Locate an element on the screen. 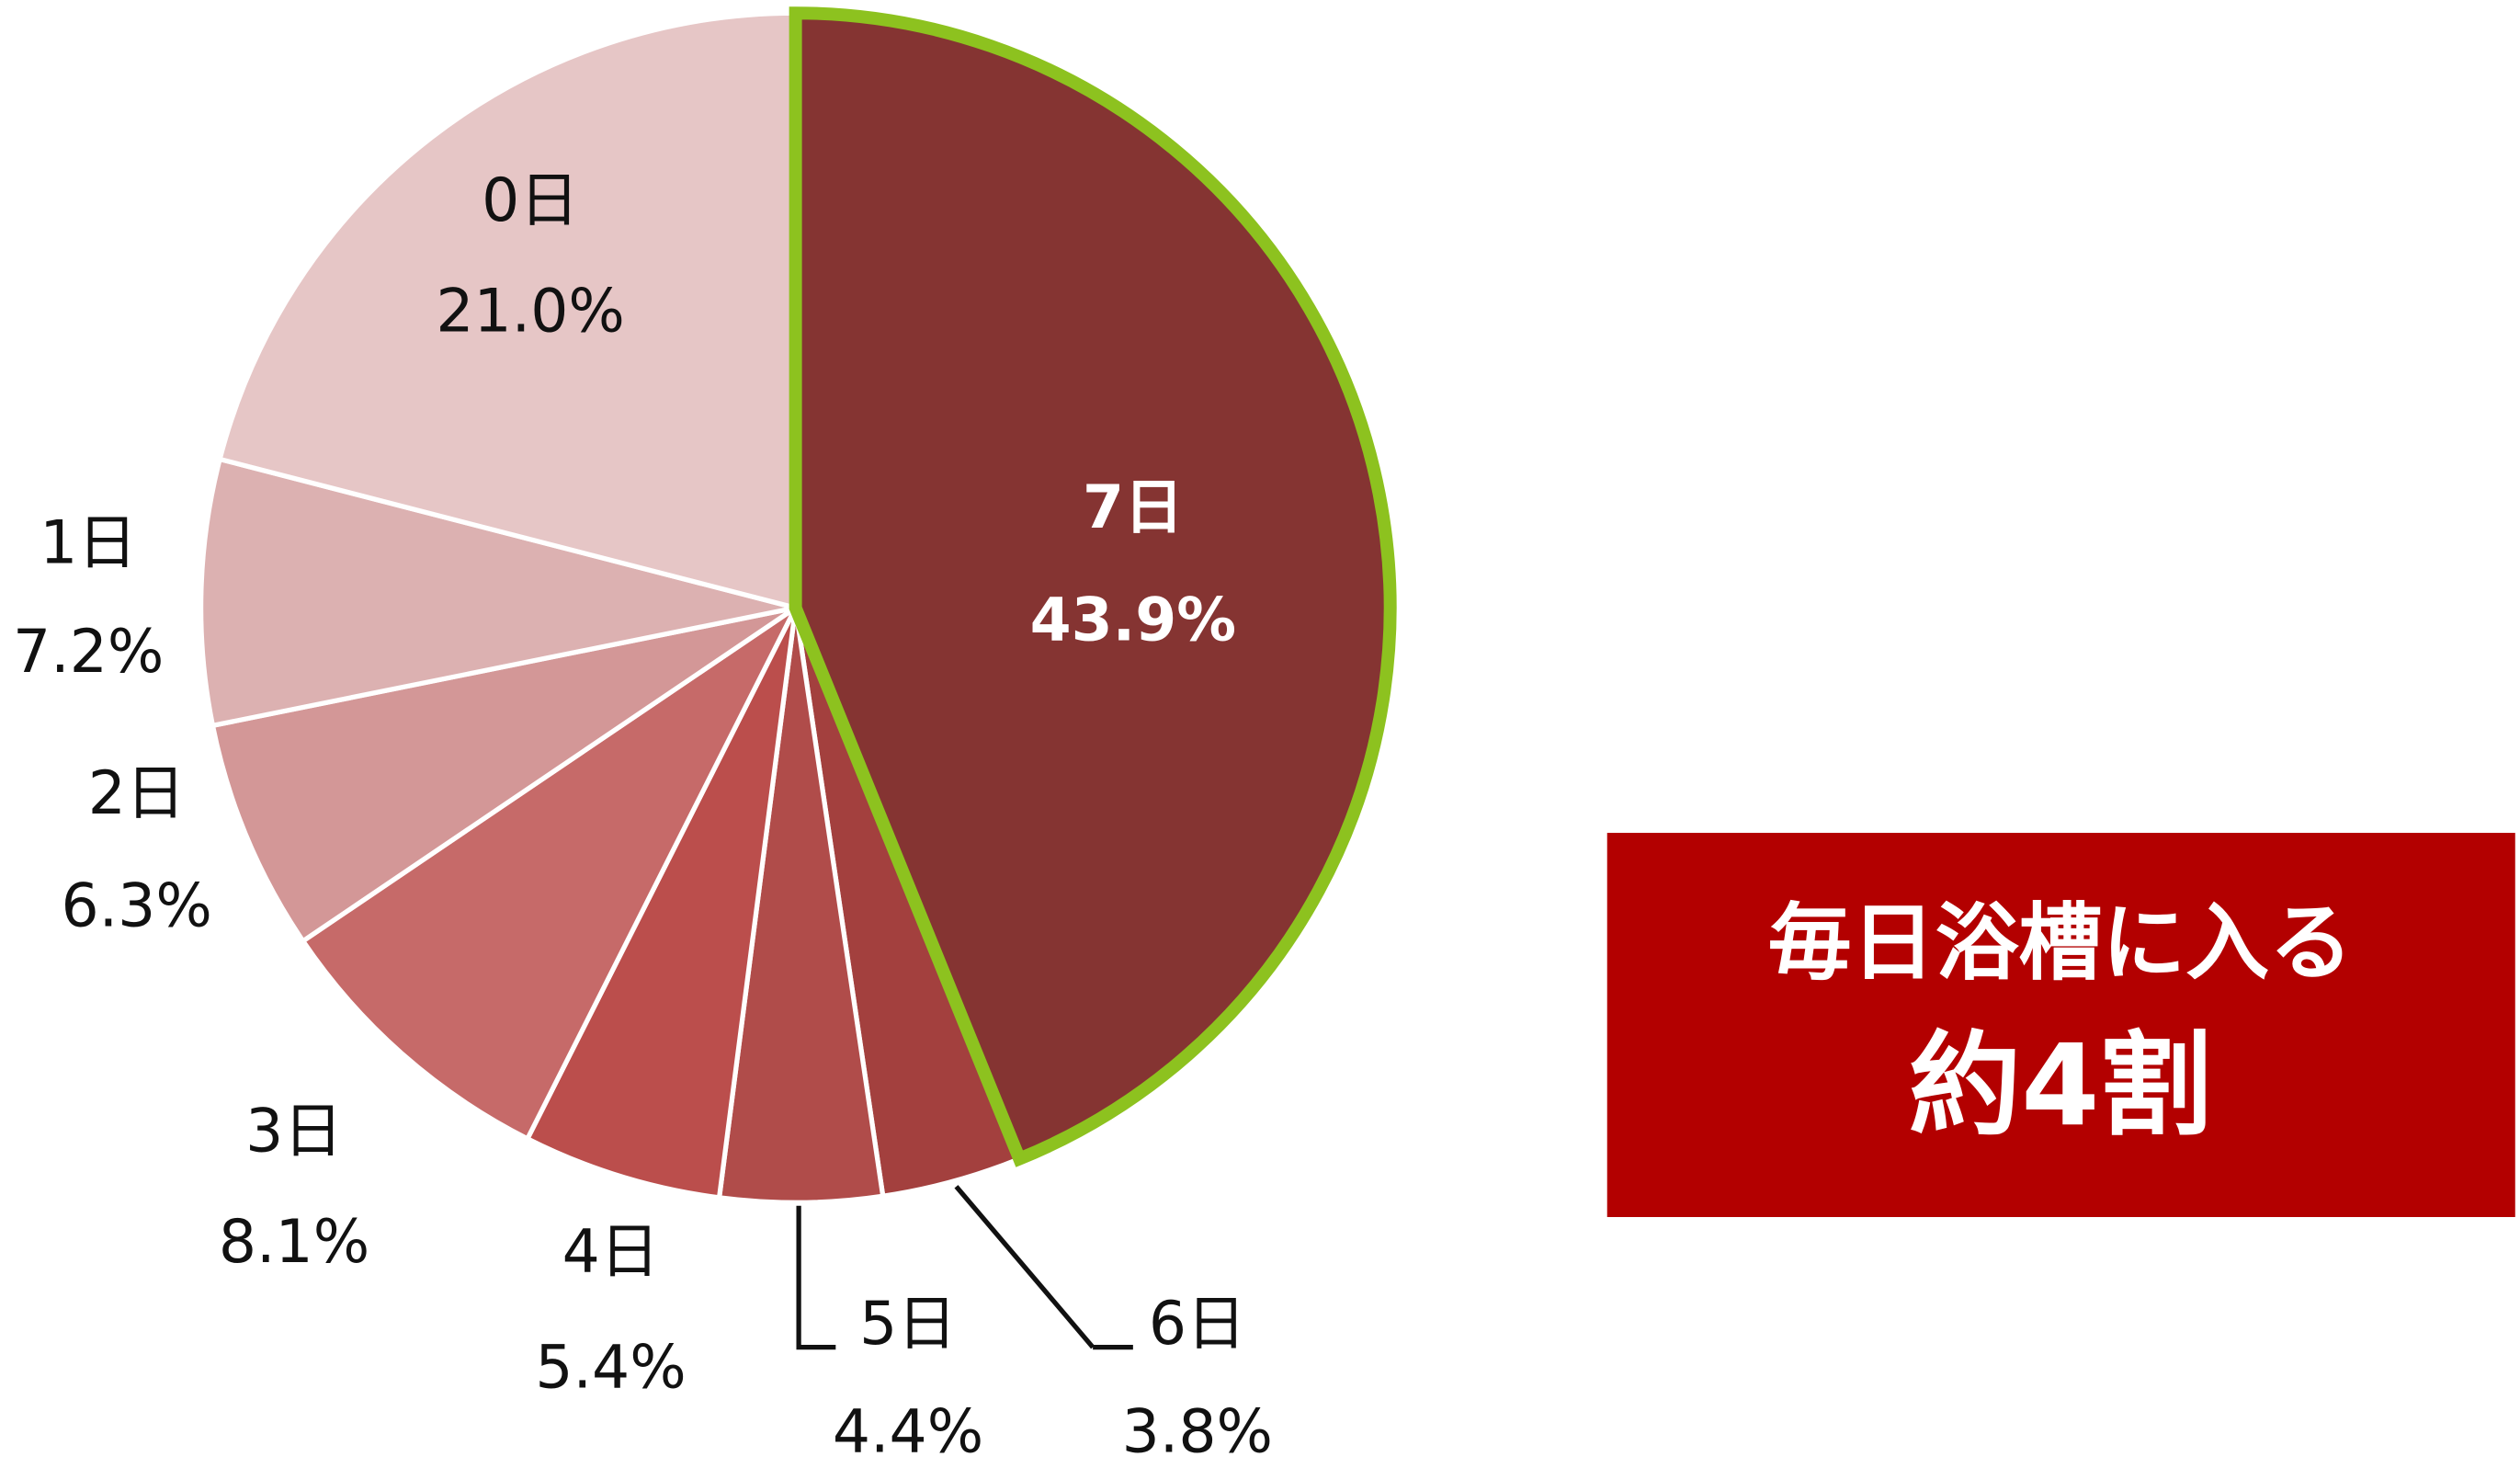 The width and height of the screenshot is (2520, 1468). value-label: 7.2% is located at coordinates (88, 652).